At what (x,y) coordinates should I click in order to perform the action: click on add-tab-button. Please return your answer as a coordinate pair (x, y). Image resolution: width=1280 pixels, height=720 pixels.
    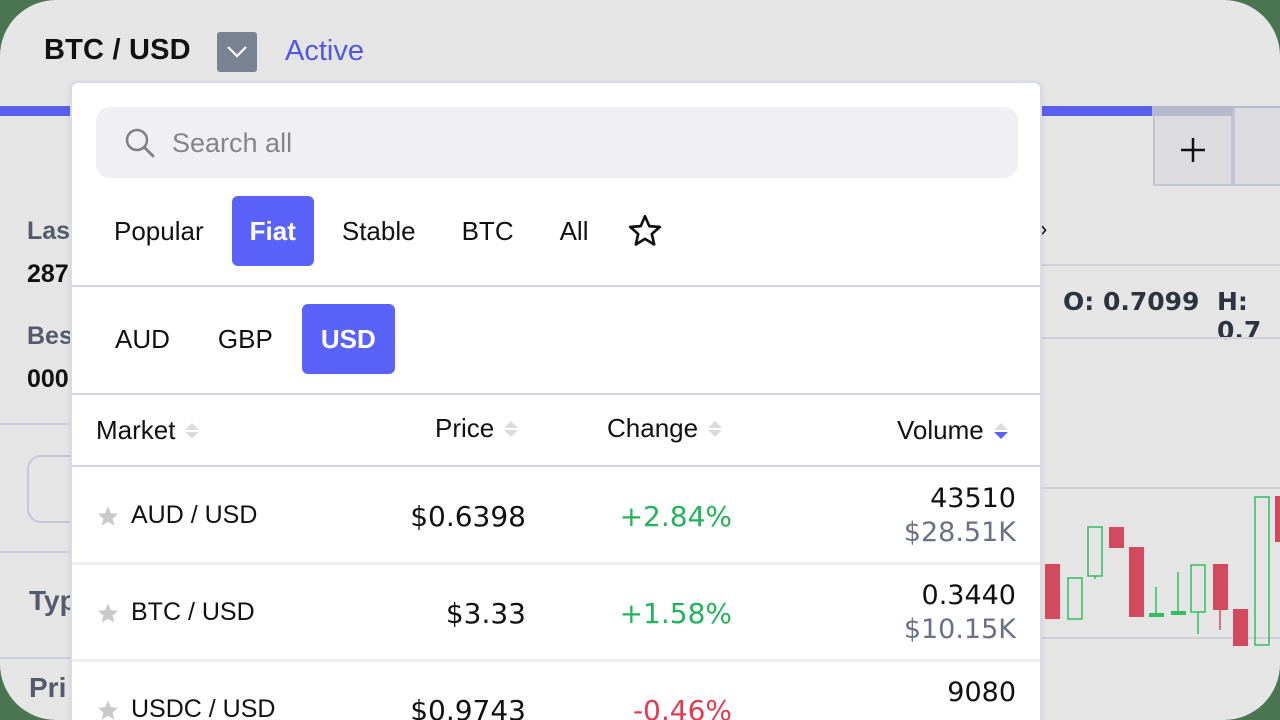
    Looking at the image, I should click on (1193, 151).